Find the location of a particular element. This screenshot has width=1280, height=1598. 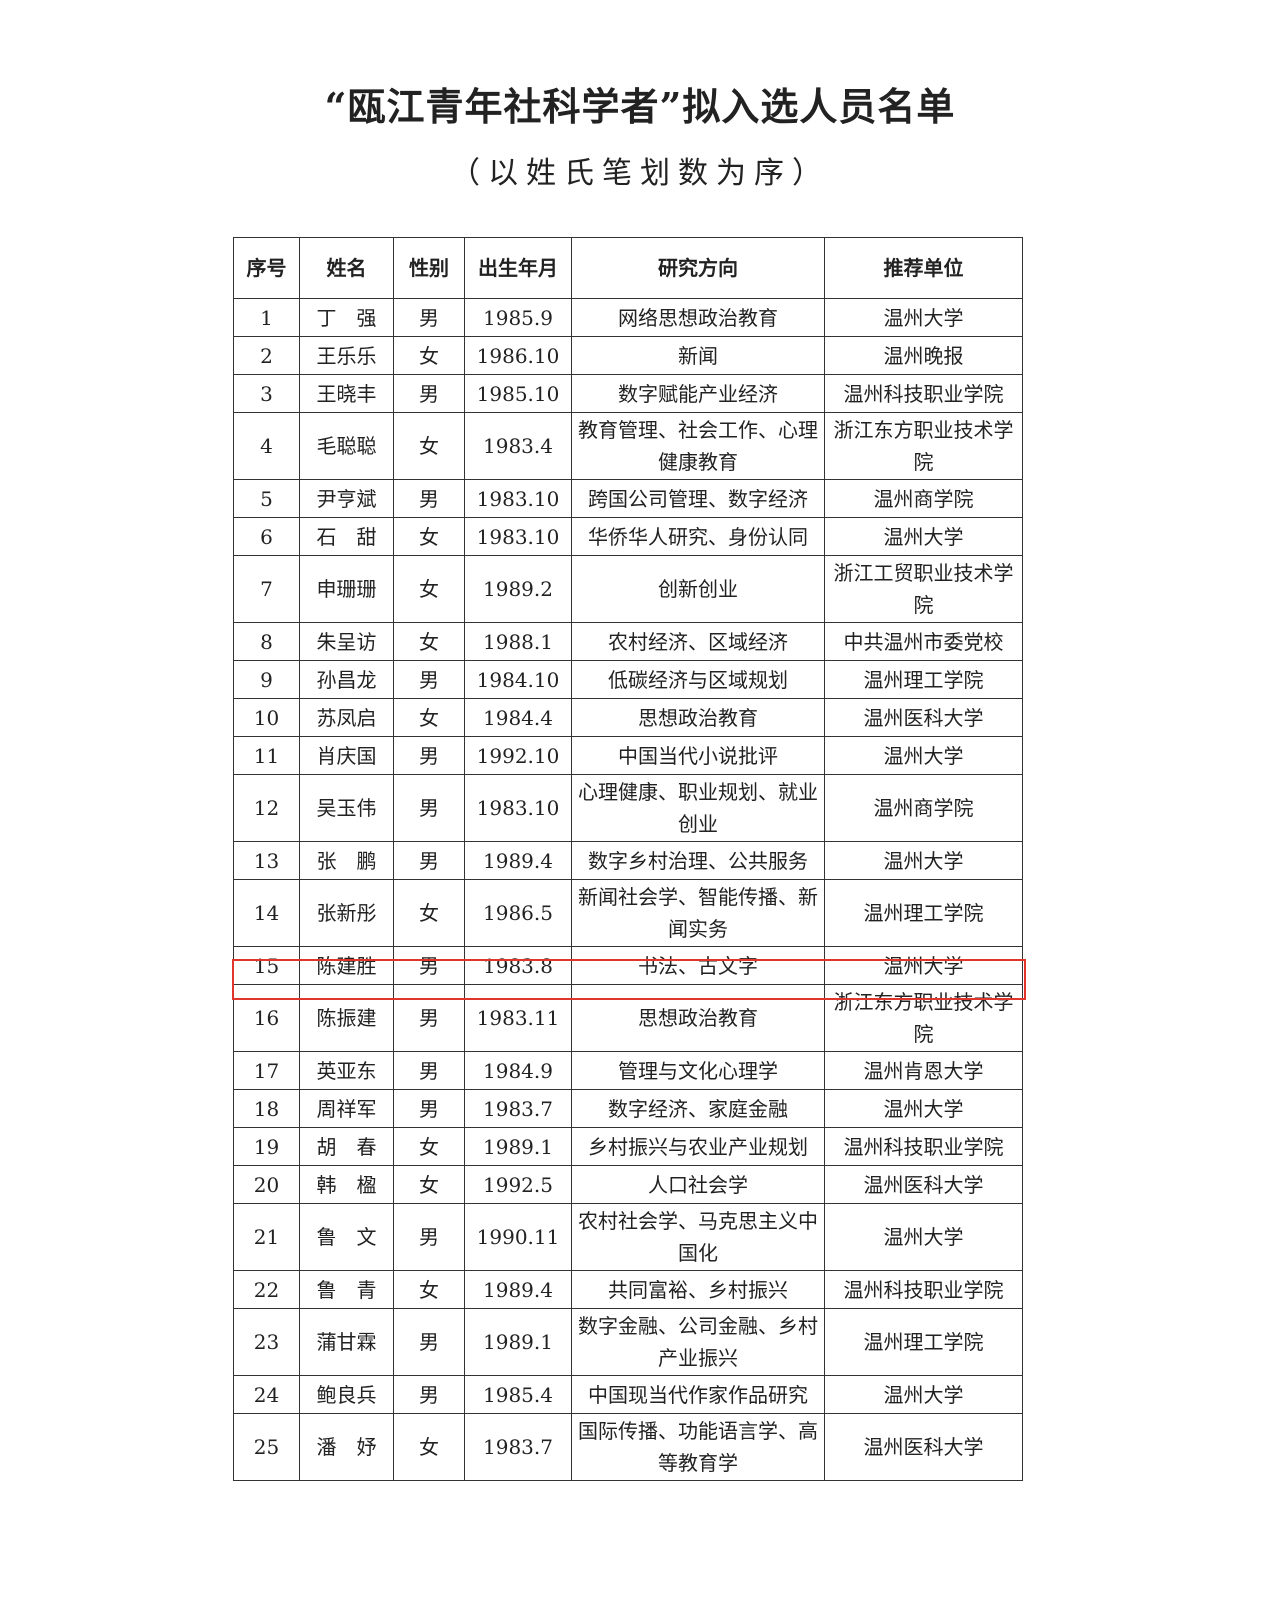

cell-research: 数字金融、公司金融、乡村产业振兴 is located at coordinates (698, 1342).